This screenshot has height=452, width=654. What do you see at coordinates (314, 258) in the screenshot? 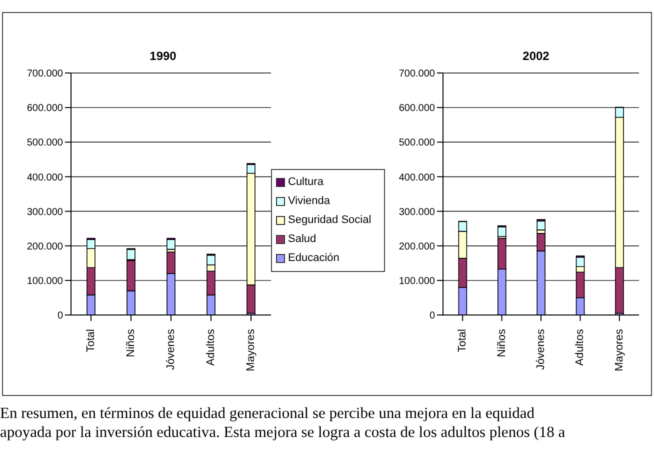
I see `legend-label: Educación` at bounding box center [314, 258].